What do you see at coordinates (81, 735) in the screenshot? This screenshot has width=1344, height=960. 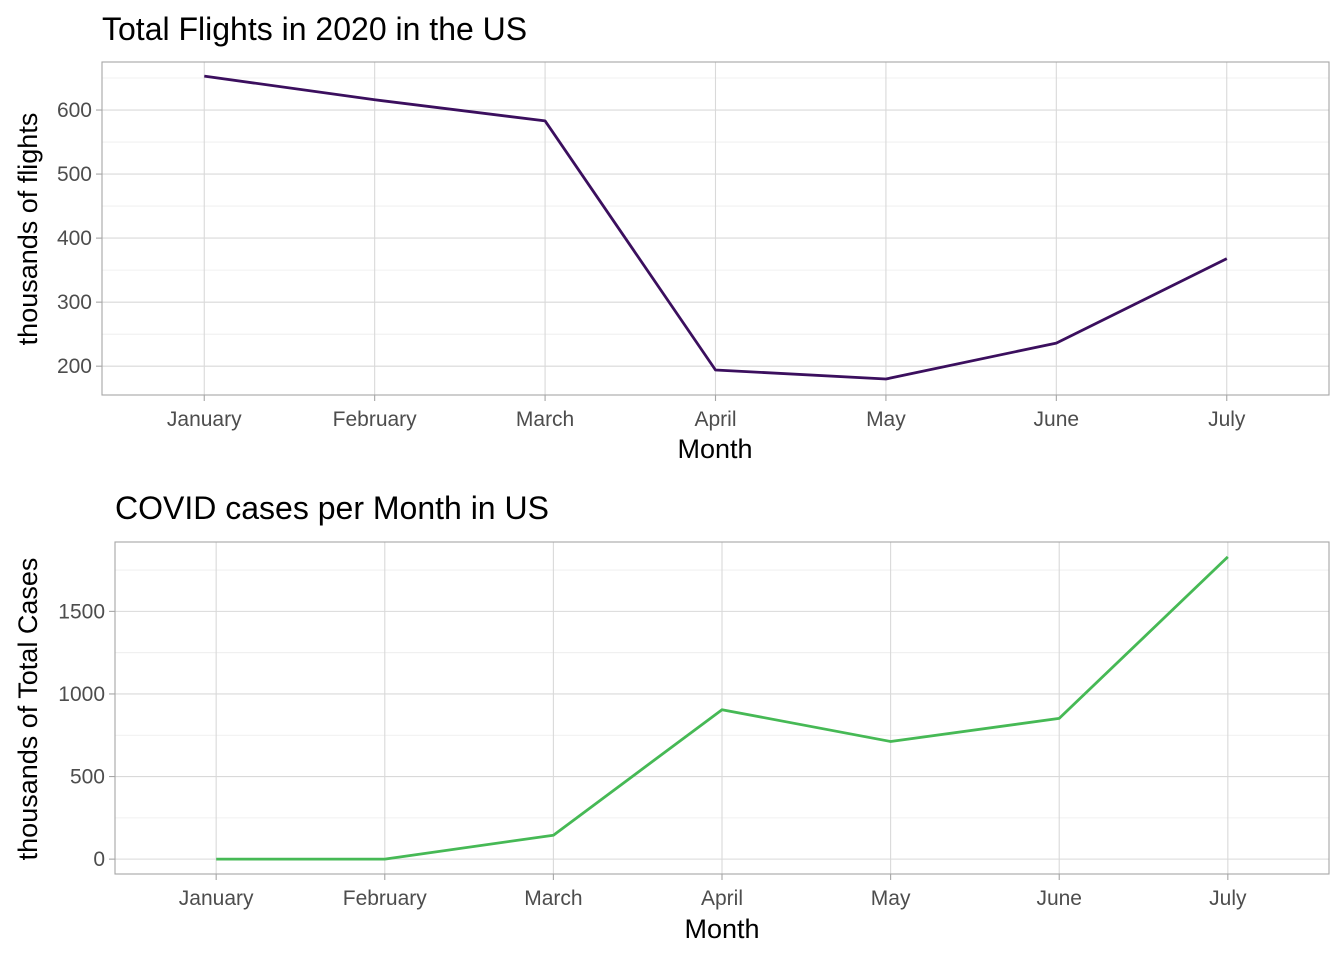 I see `y-axis-tick-labels: 0 500 1000 1500` at bounding box center [81, 735].